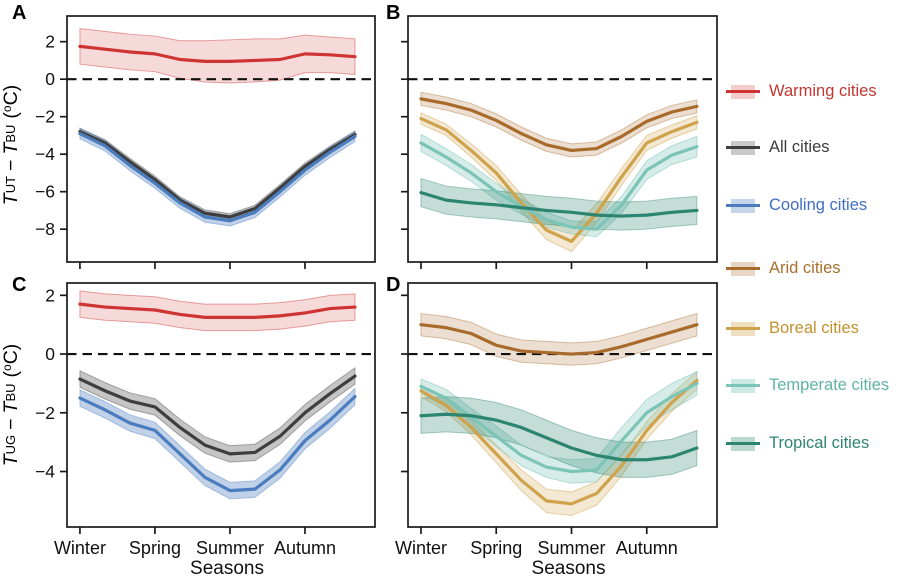 The width and height of the screenshot is (900, 584). I want to click on y-tick-label: −6, so click(45, 192).